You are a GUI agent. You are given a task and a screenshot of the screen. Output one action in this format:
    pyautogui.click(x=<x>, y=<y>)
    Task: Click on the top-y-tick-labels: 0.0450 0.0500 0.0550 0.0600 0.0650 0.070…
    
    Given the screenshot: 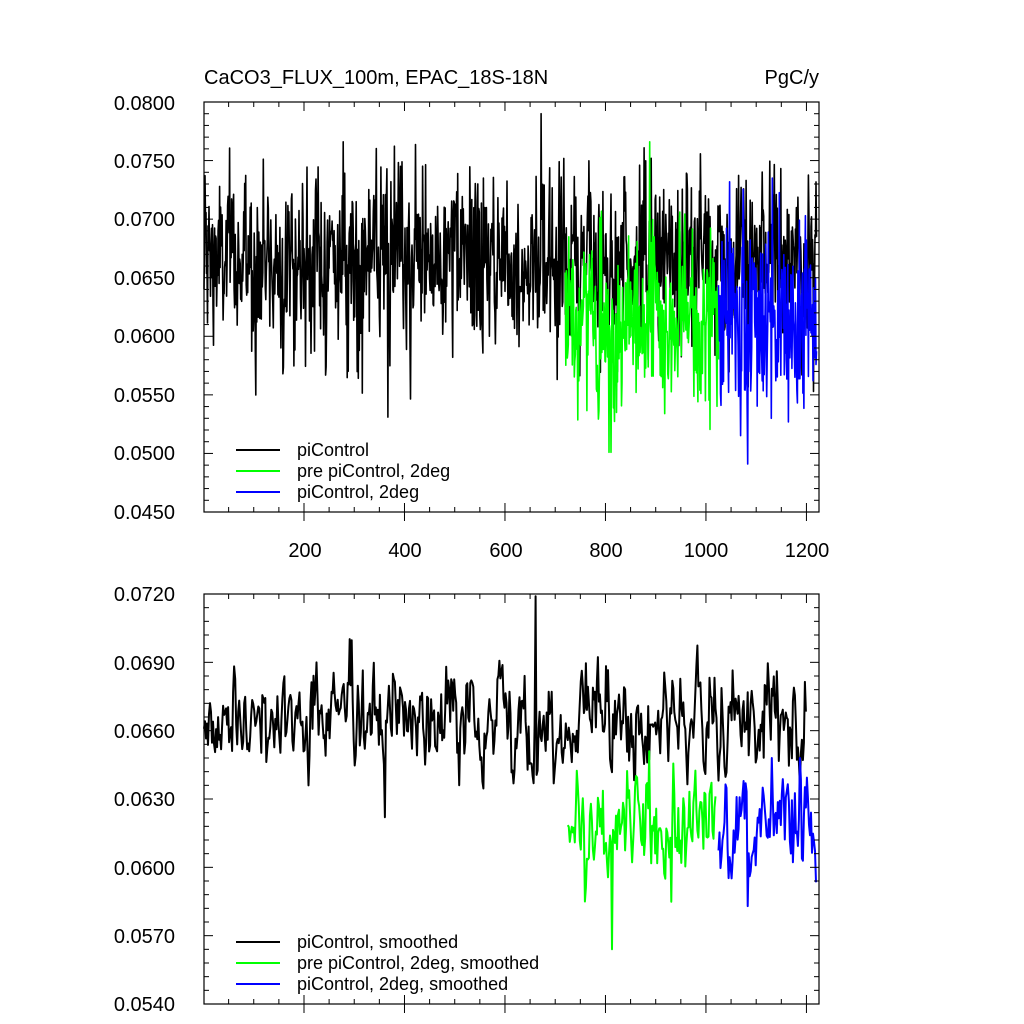 What is the action you would take?
    pyautogui.click(x=144, y=308)
    